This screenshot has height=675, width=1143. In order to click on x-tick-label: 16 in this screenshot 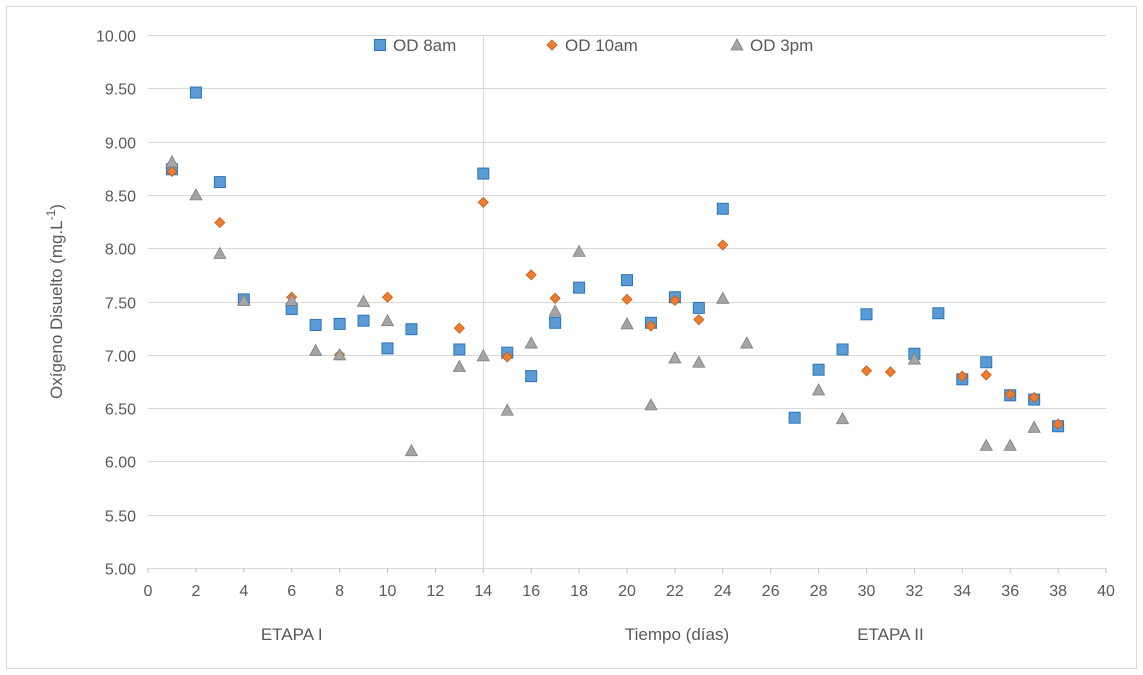, I will do `click(531, 591)`.